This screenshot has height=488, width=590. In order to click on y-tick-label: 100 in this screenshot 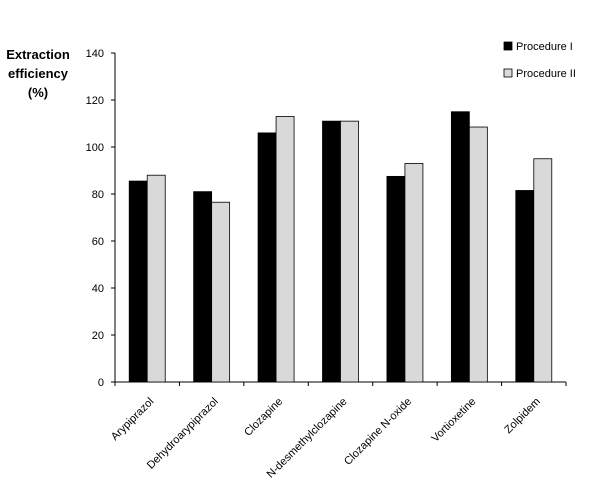, I will do `click(95, 148)`.